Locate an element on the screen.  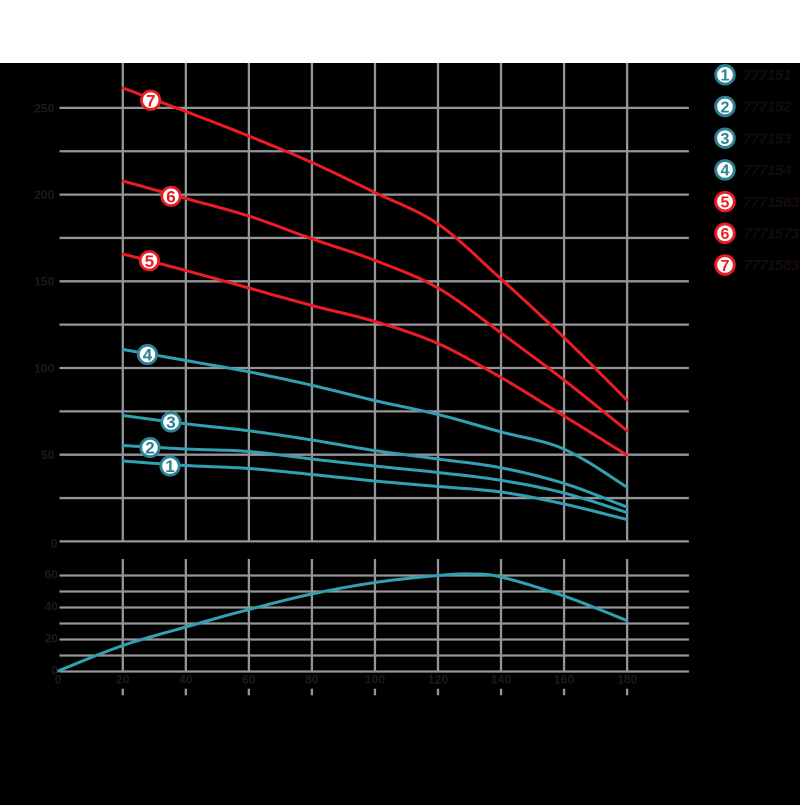
svg-text: 140 is located at coordinates (501, 679).